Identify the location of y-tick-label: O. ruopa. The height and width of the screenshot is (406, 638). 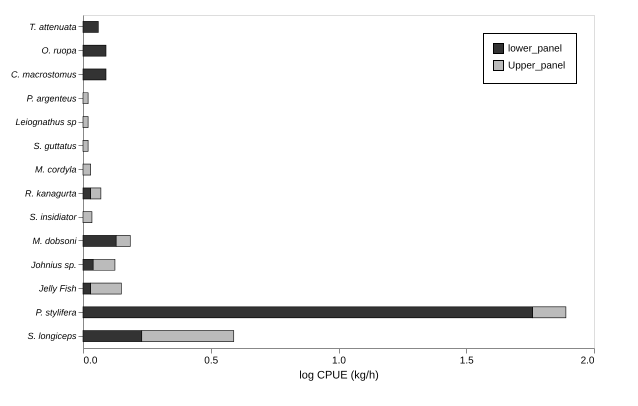
(58, 51).